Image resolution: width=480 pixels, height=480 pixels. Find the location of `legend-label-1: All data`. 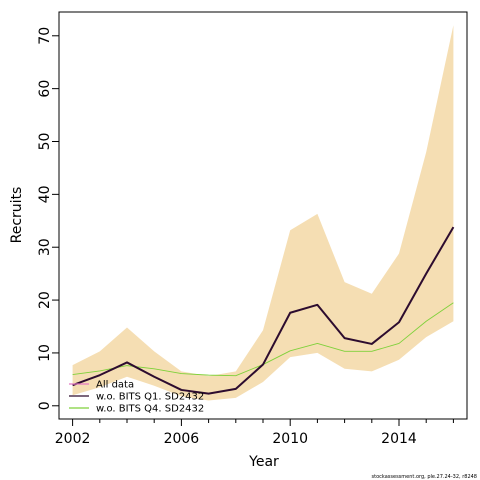

legend-label-1: All data is located at coordinates (115, 385).